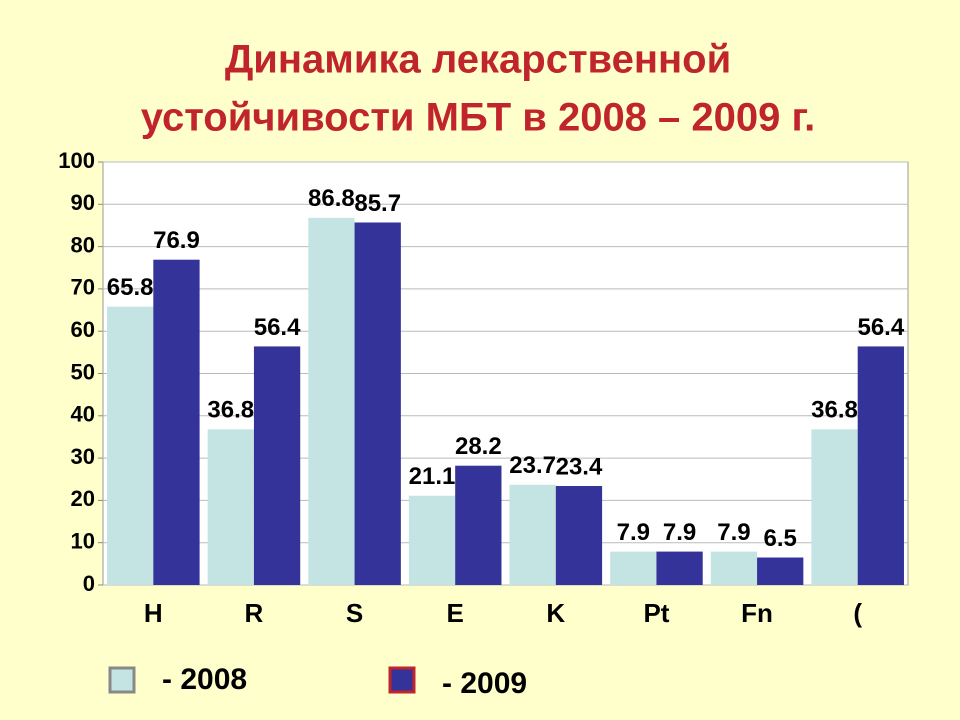 This screenshot has height=720, width=960. I want to click on value-label: 6.5, so click(780, 538).